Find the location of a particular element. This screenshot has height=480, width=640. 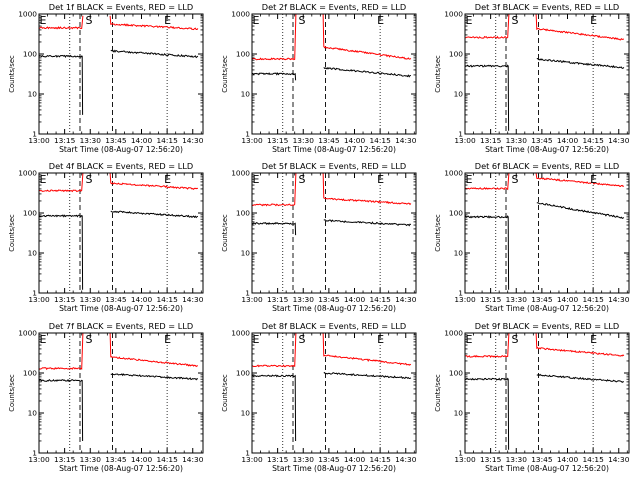

panel-title: Det 3f BLACK = Events, RED = LLD is located at coordinates (547, 7).